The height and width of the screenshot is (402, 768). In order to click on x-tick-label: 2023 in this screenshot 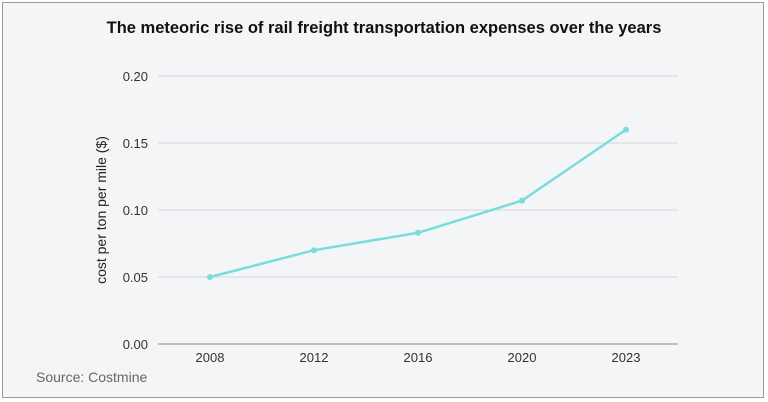, I will do `click(626, 357)`.